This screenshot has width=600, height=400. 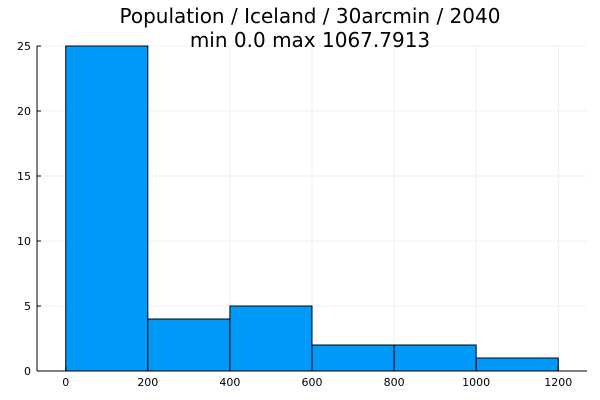 I want to click on y-tick-label: 10, so click(x=24, y=241).